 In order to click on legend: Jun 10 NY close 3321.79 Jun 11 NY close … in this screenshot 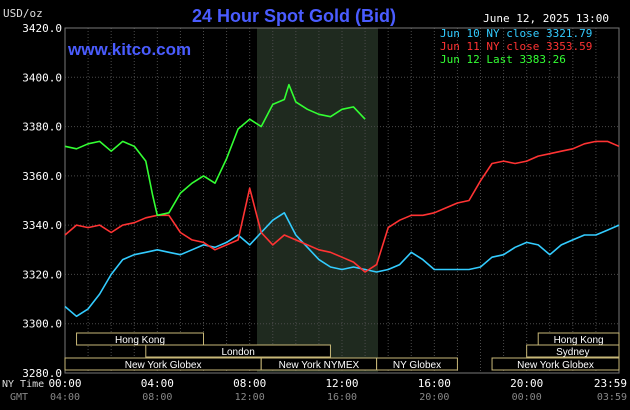, I will do `click(516, 46)`.